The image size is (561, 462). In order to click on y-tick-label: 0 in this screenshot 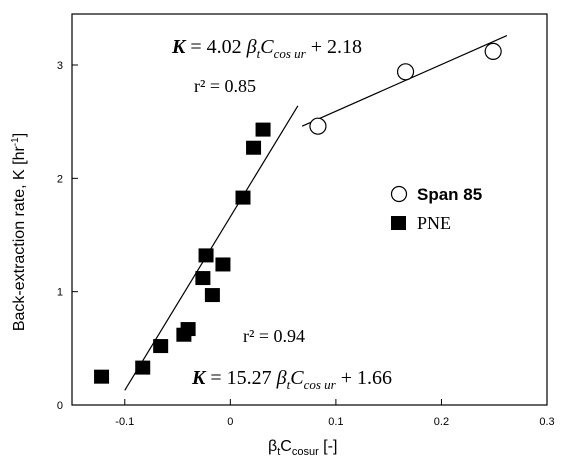, I will do `click(60, 406)`.